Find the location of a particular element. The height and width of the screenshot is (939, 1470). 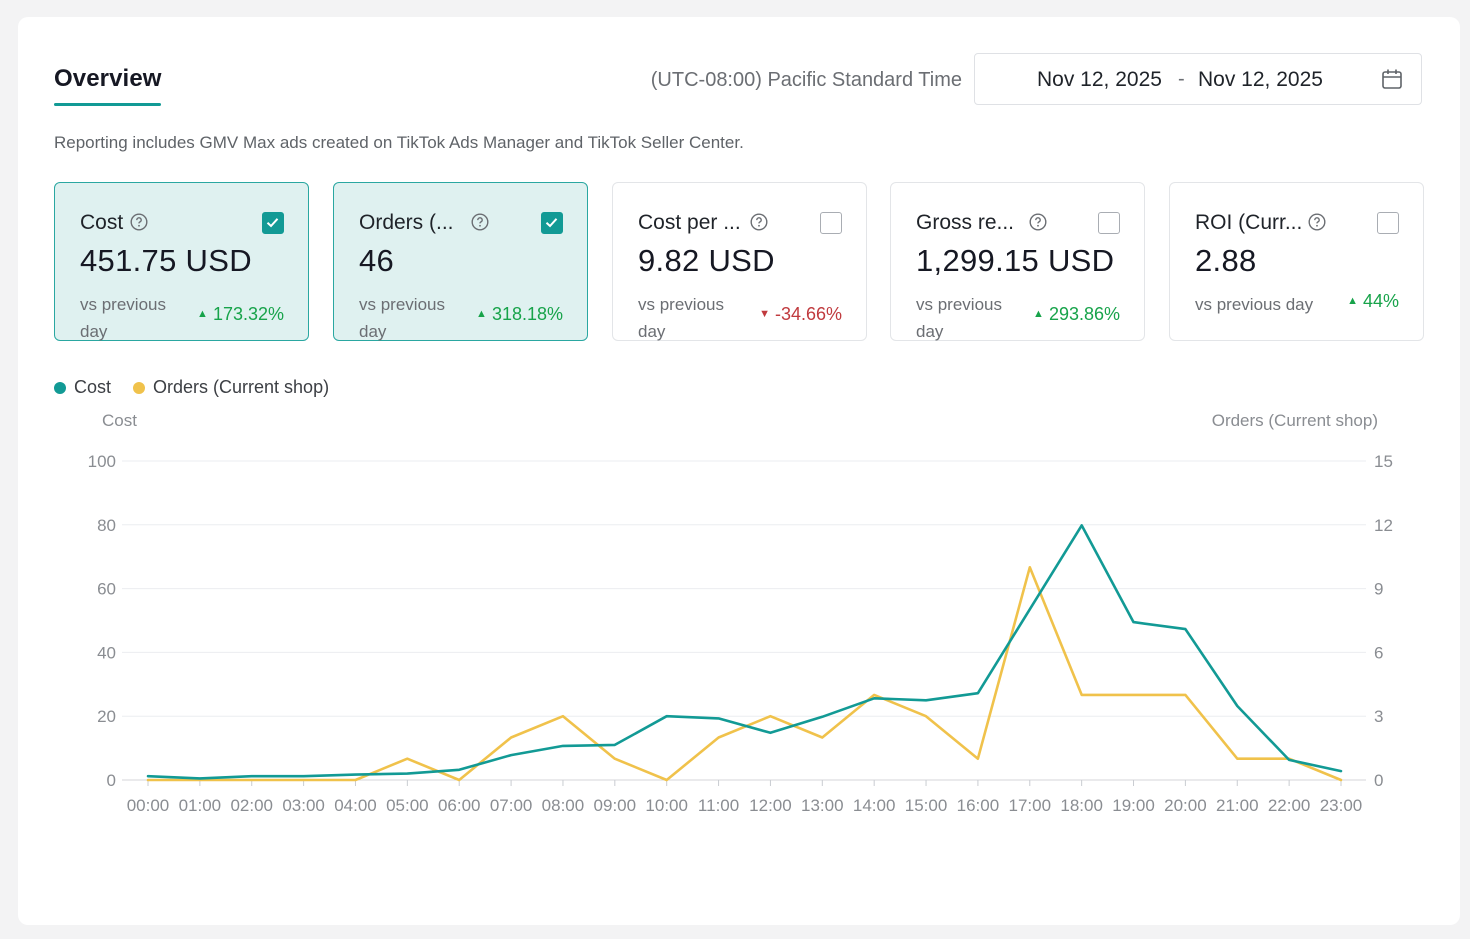

x-tick-label: 03:00 is located at coordinates (303, 805).